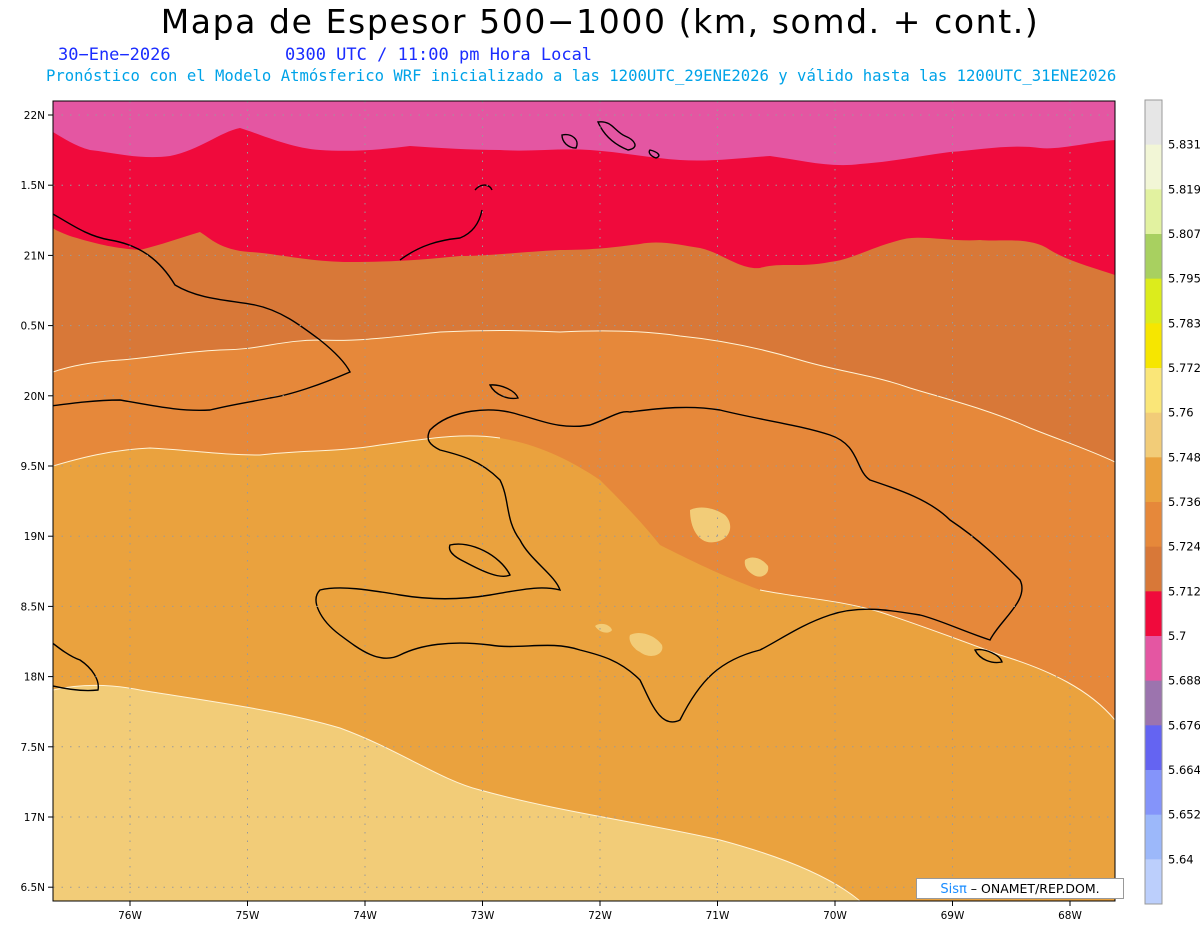  What do you see at coordinates (76, 667) in the screenshot?
I see `coast-jamaica` at bounding box center [76, 667].